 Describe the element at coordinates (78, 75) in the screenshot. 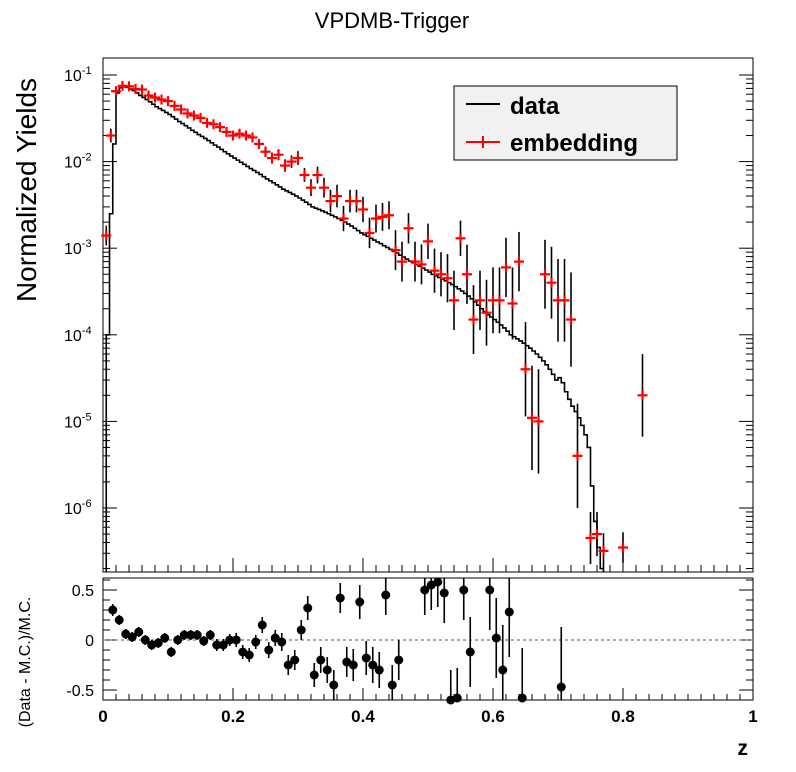

I see `top-y-tick-label: 10⁻¹` at that location.